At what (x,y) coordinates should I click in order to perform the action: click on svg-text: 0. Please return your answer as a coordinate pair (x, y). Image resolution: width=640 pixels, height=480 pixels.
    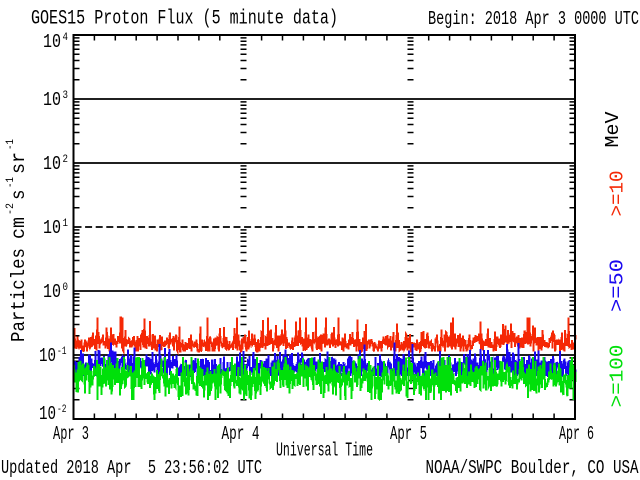
    Looking at the image, I should click on (66, 288).